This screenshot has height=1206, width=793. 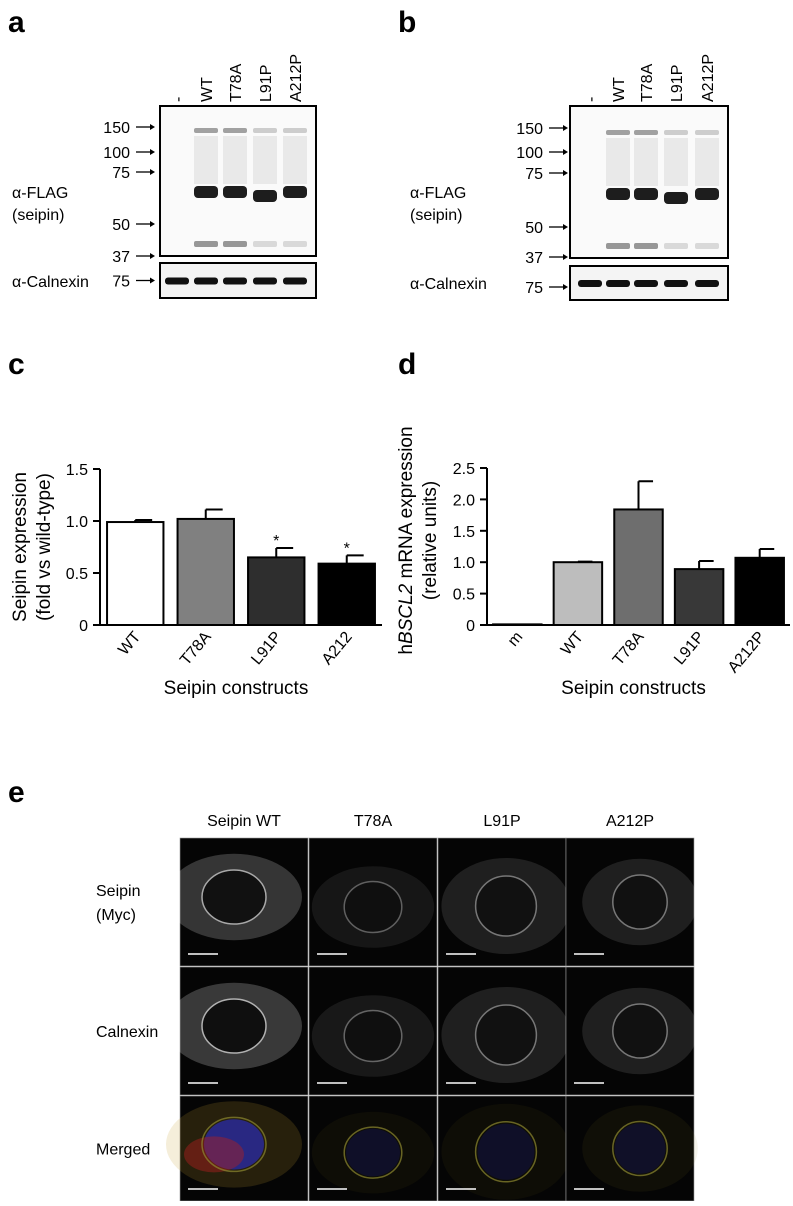 What do you see at coordinates (77, 522) in the screenshot?
I see `y-tick-label: 1.0` at bounding box center [77, 522].